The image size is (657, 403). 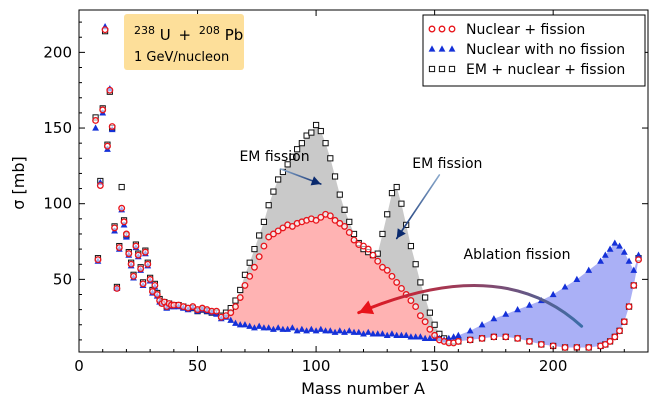 What do you see at coordinates (18, 182) in the screenshot?
I see `y-axis-label: σ [mb]` at bounding box center [18, 182].